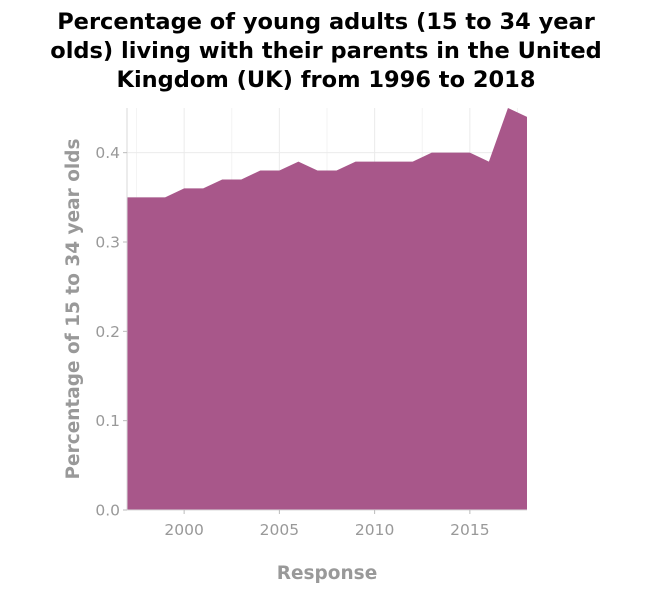 The height and width of the screenshot is (592, 652). I want to click on y-axis-label: Percentage of 15 to 34 year olds, so click(73, 309).